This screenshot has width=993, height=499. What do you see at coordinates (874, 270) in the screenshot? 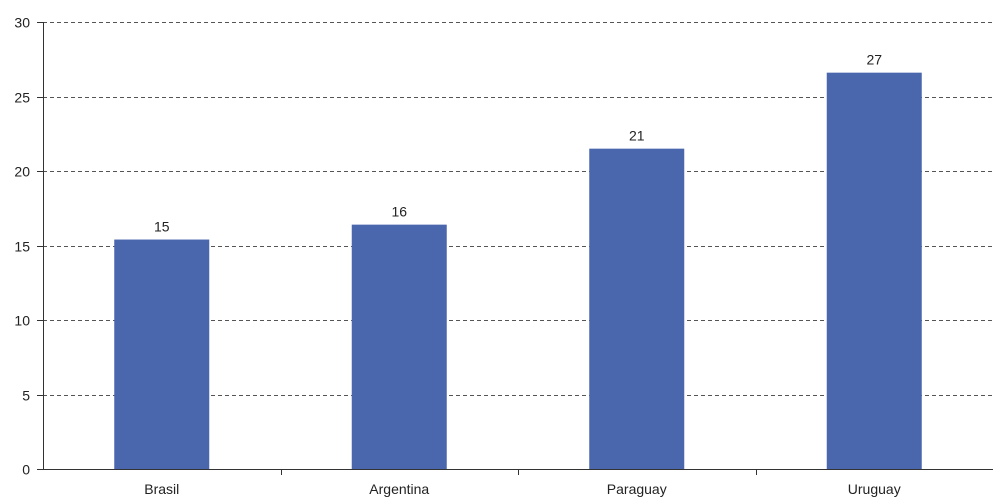
I see `bar-uruguay` at bounding box center [874, 270].